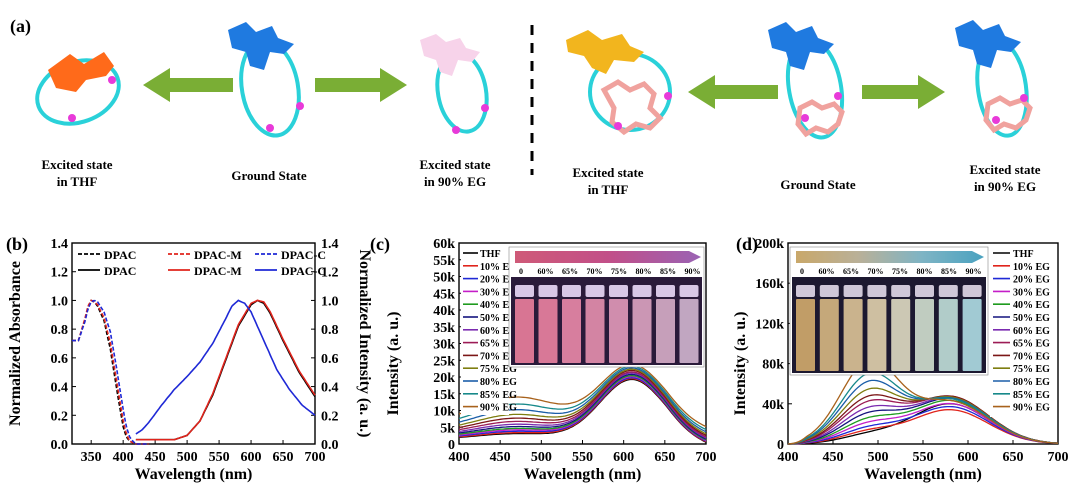 This screenshot has width=1069, height=483. Describe the element at coordinates (60, 244) in the screenshot. I see `y-tick-label: 1.4` at that location.